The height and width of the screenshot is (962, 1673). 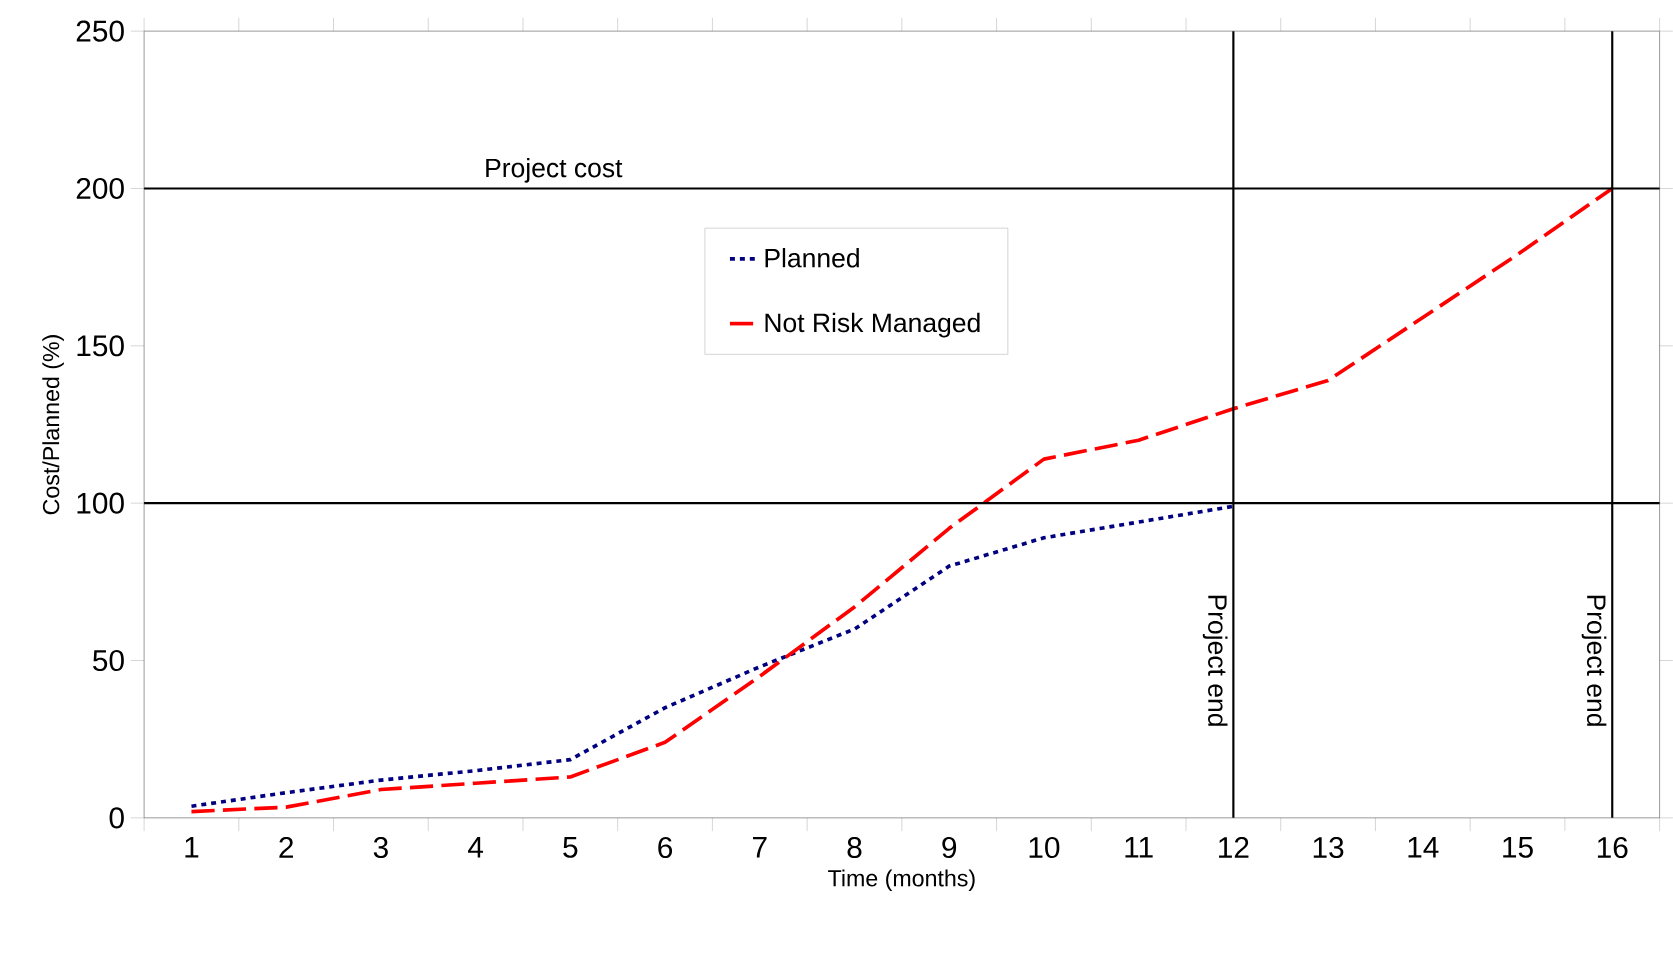 I want to click on x-tick-label: 13, so click(x=1328, y=847).